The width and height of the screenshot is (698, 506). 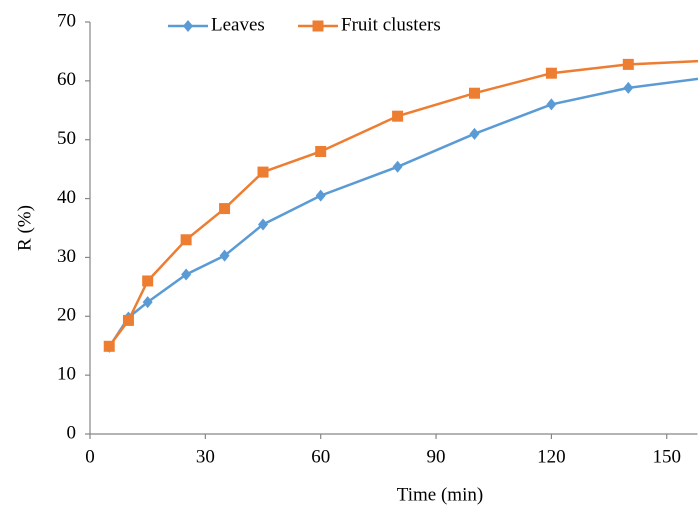 I want to click on y-tick-label: 10, so click(x=66, y=374).